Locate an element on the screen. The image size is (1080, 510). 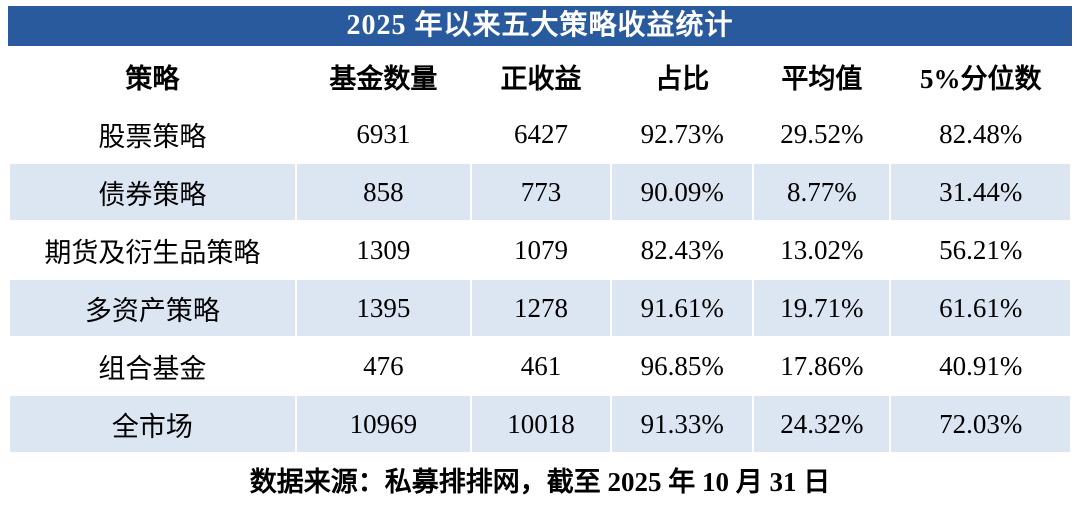
cell-5pct-quantile: 40.91% is located at coordinates (980, 366).